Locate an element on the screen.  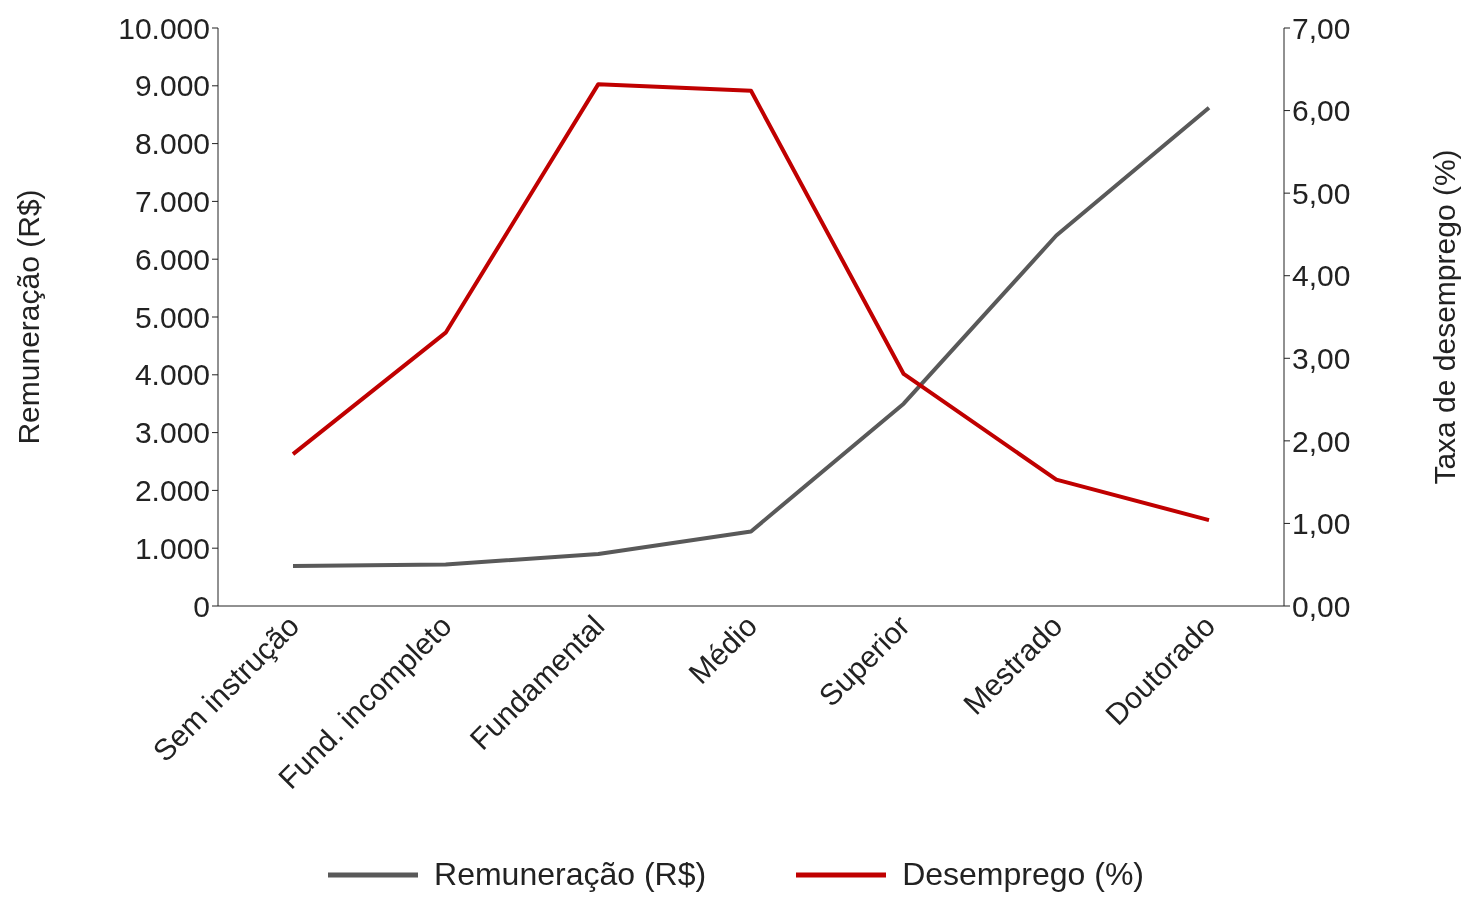
y-tick-label: 1.000 is located at coordinates (172, 548).